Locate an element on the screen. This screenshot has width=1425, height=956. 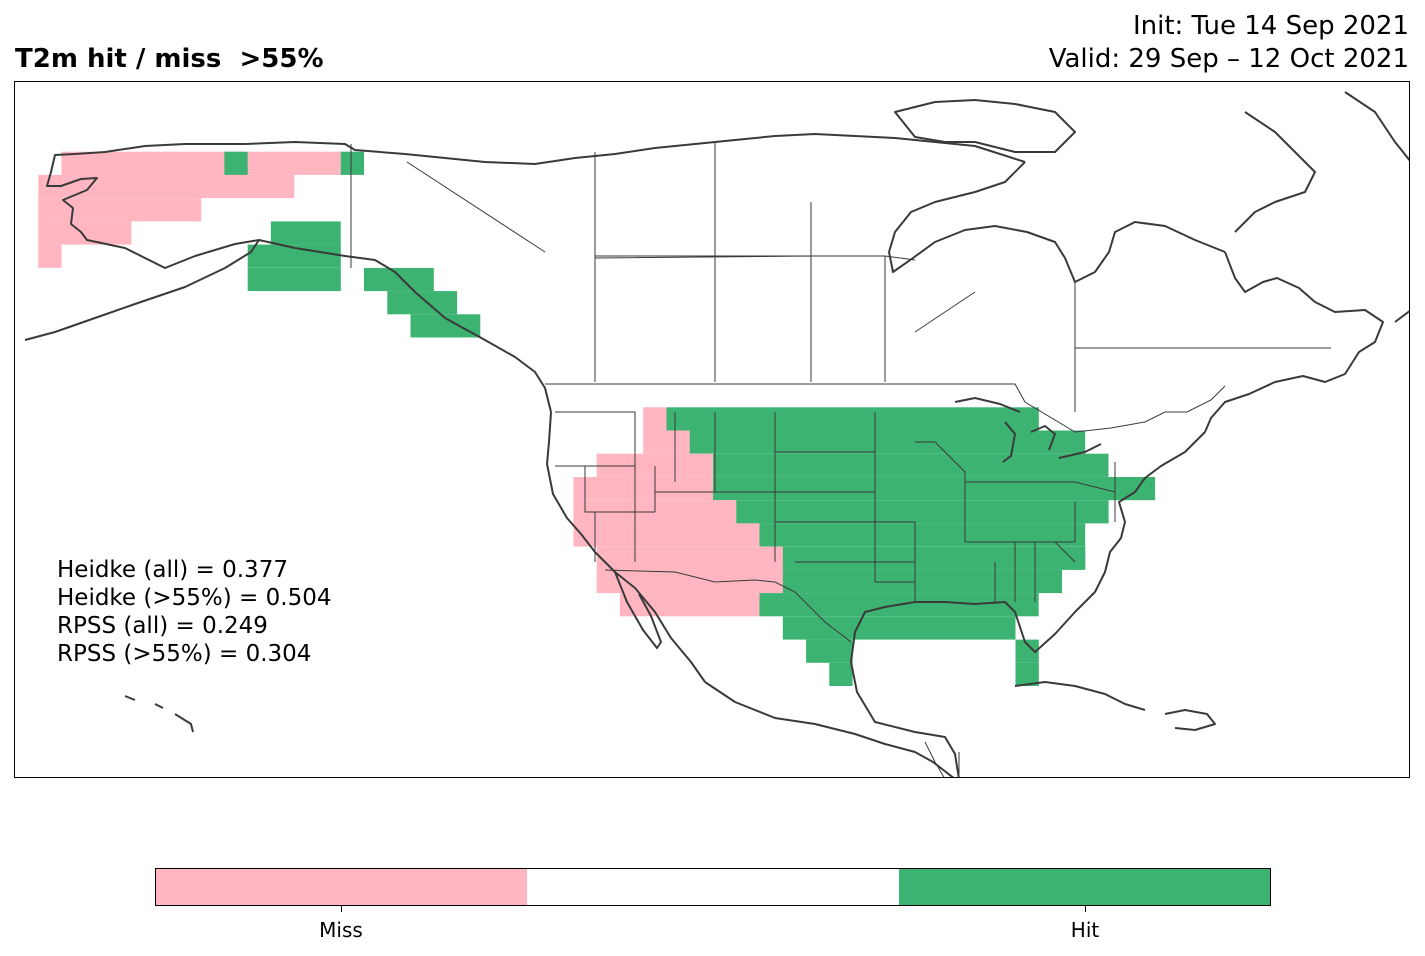
colorbar-label-hit: Hit is located at coordinates (1085, 930).